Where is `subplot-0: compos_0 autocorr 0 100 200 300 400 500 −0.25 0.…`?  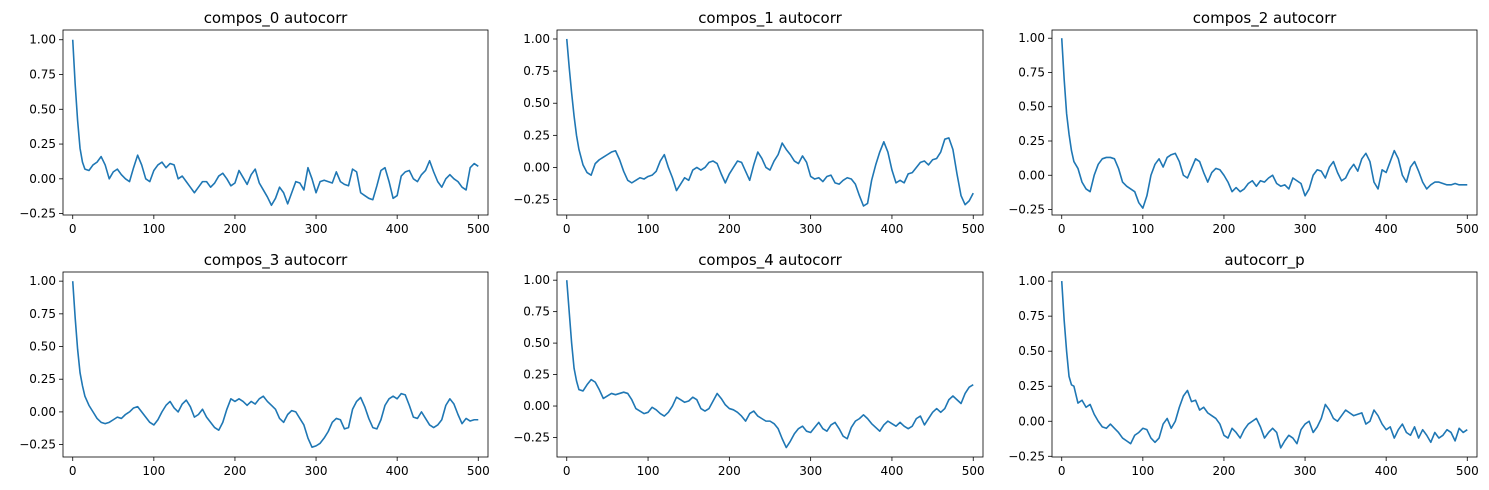 subplot-0: compos_0 autocorr 0 100 200 300 400 500 −0.25 0.… is located at coordinates (254, 122).